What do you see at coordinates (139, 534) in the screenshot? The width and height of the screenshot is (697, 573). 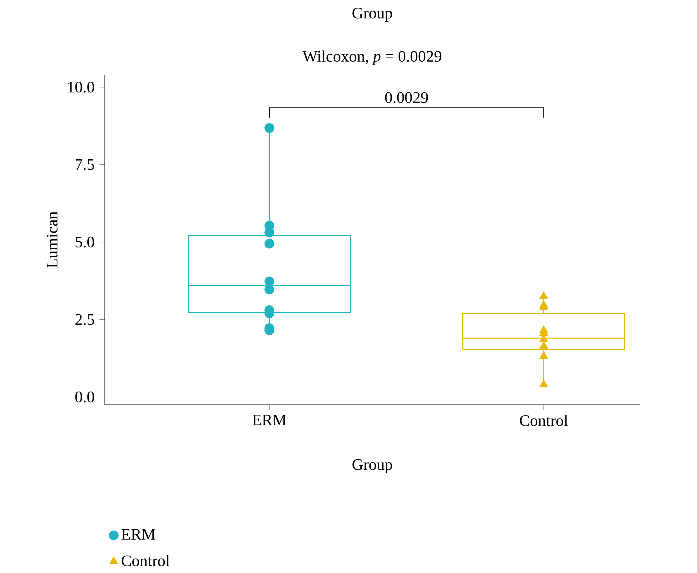 I see `legend-label: ERM` at bounding box center [139, 534].